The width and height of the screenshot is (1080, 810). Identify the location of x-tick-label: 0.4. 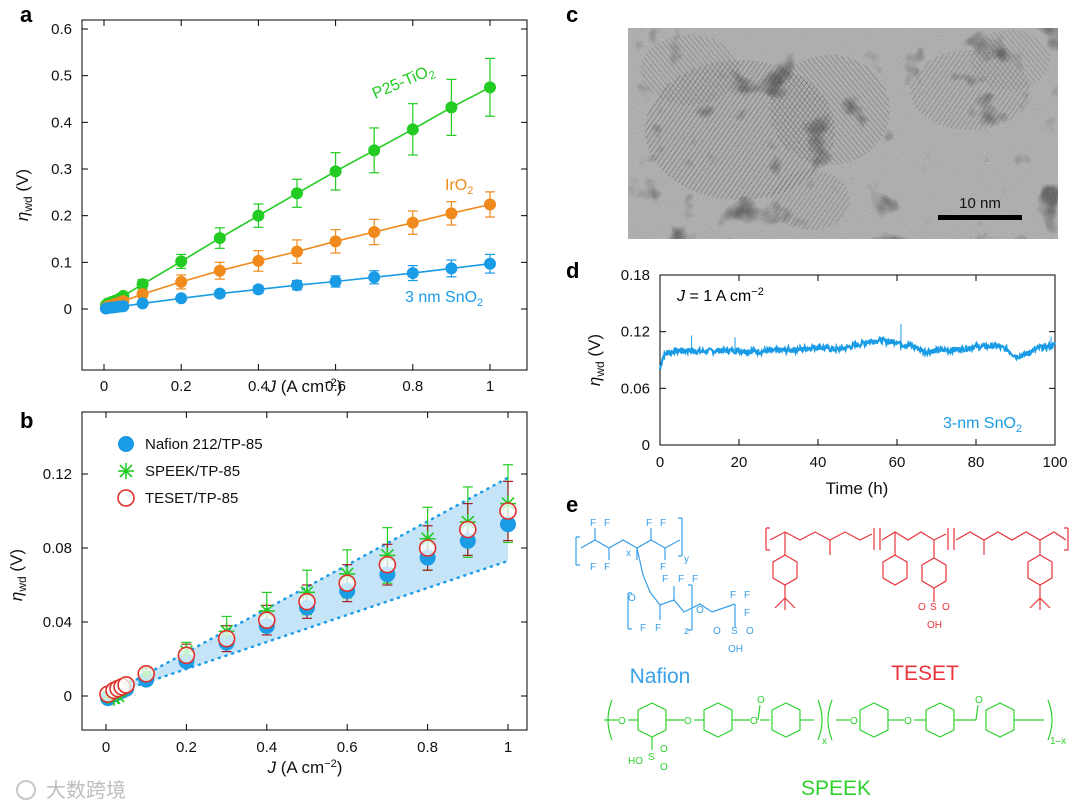
(258, 386).